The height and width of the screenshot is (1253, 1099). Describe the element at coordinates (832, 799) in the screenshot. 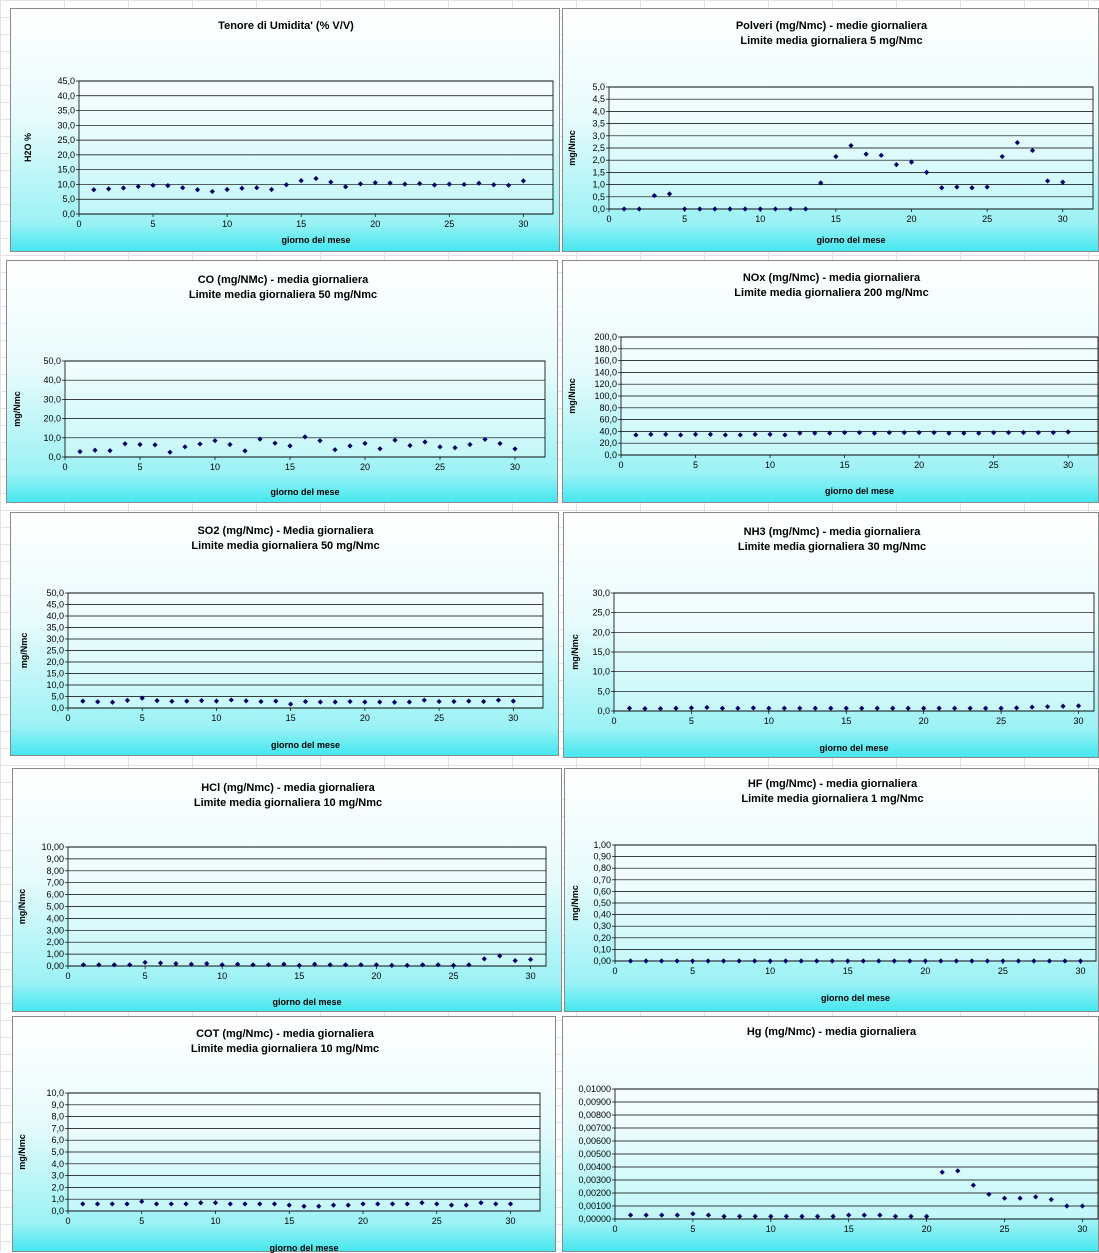

I see `chart-title-line: Limite media giornaliera 1 mg/Nmc` at that location.